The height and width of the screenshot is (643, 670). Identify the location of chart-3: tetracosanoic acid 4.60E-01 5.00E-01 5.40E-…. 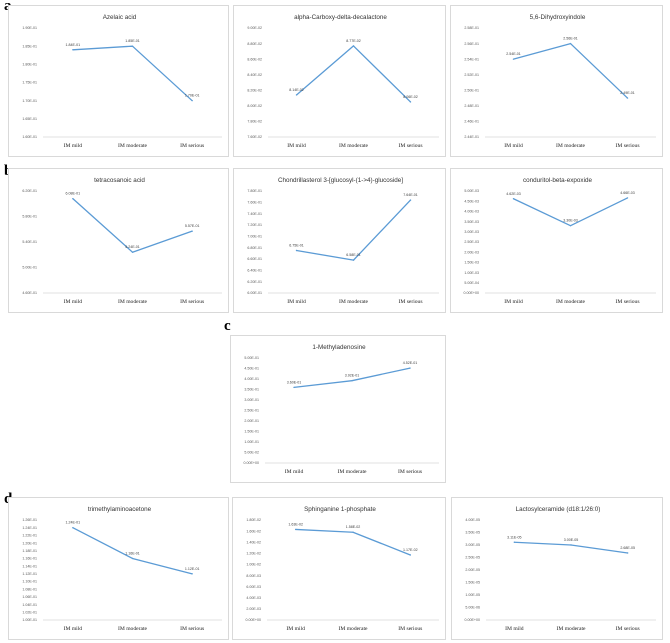
(118, 240).